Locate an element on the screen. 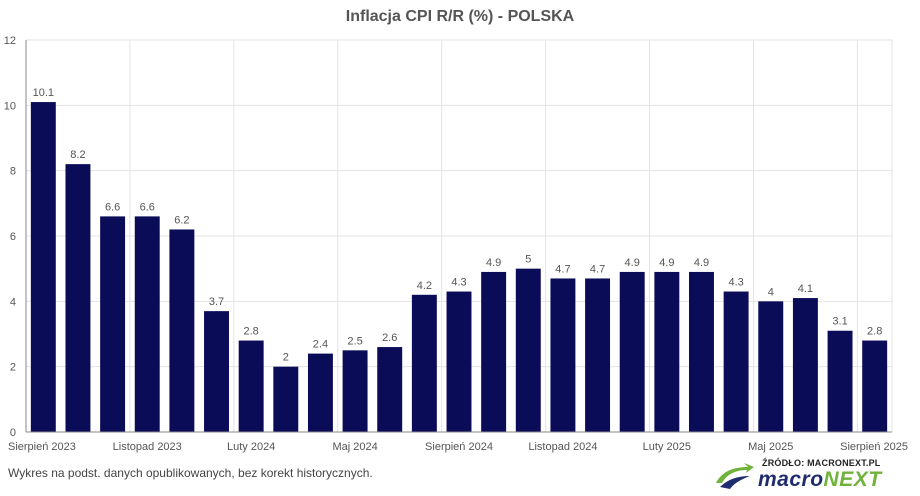  bar-value-label: 4.2 is located at coordinates (424, 286).